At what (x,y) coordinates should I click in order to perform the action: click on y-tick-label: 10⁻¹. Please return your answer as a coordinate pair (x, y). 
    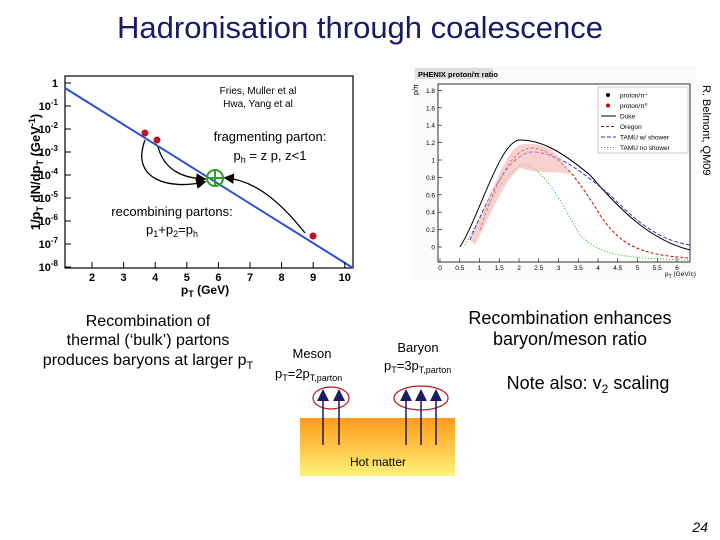
    Looking at the image, I should click on (49, 105).